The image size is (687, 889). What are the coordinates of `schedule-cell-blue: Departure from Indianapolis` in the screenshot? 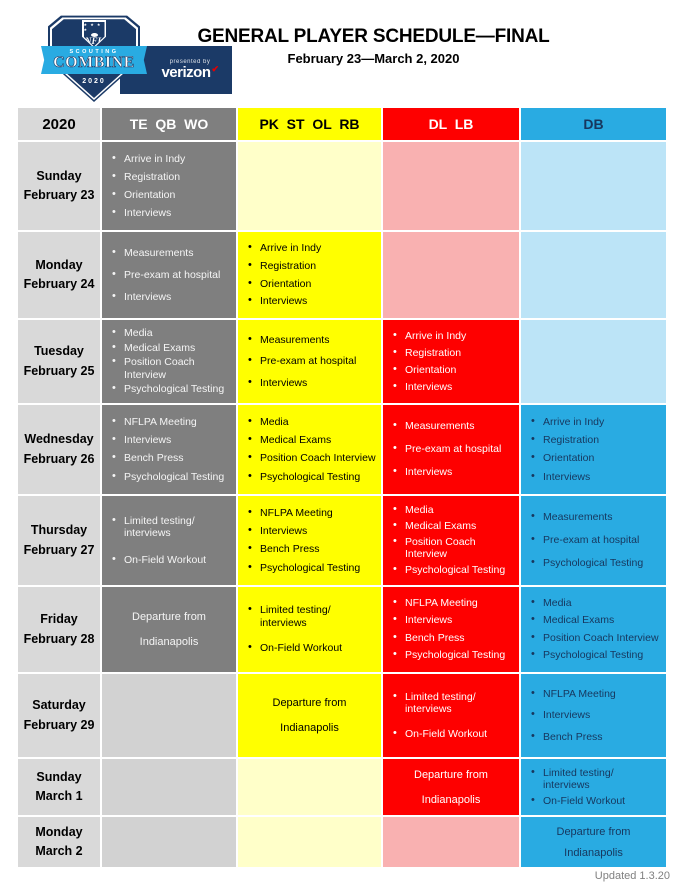 It's located at (593, 842).